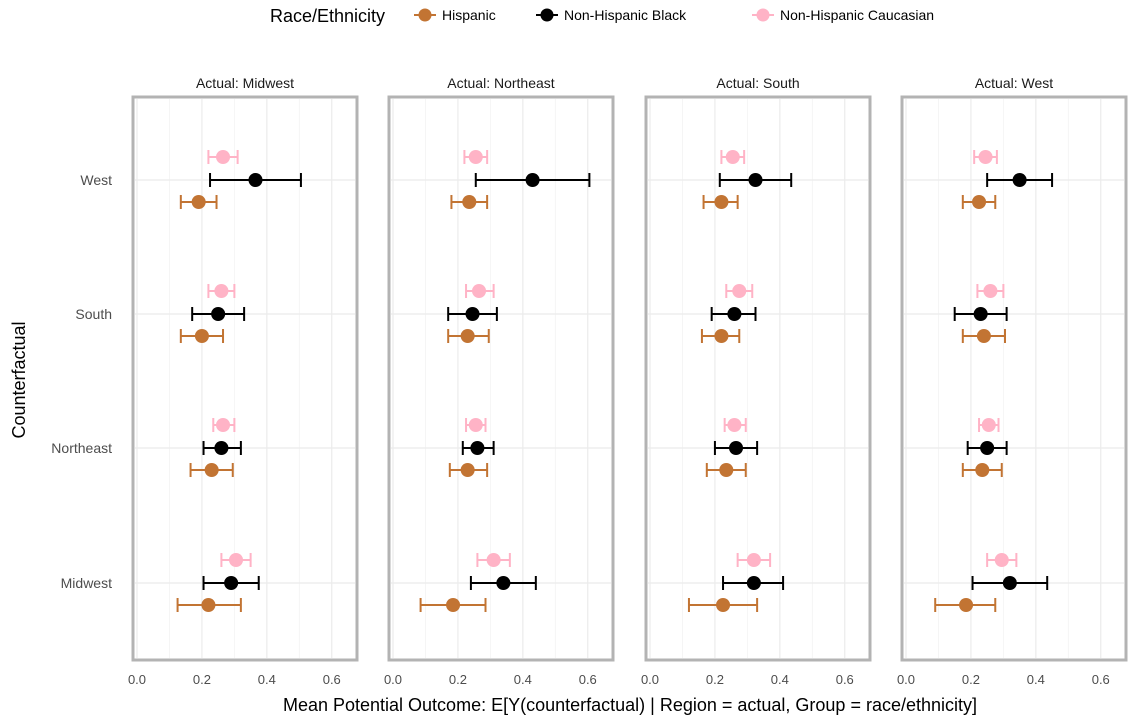 This screenshot has height=719, width=1130. Describe the element at coordinates (96, 180) in the screenshot. I see `y-tick-label: West` at that location.